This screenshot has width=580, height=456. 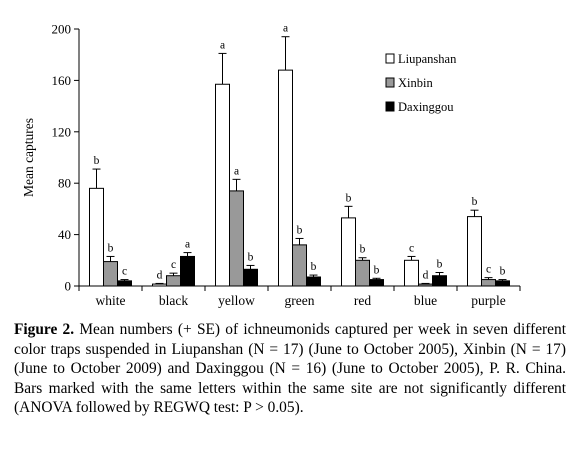 I want to click on x-tick-label: black, so click(x=173, y=300).